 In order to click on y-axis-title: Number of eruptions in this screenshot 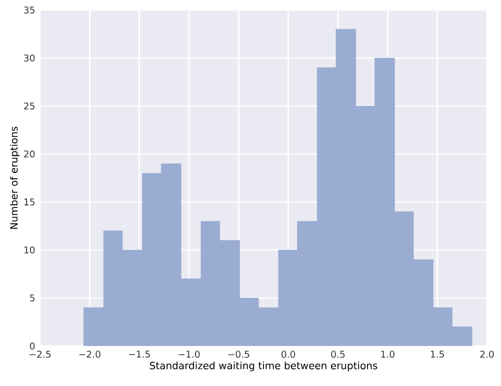, I will do `click(15, 177)`.